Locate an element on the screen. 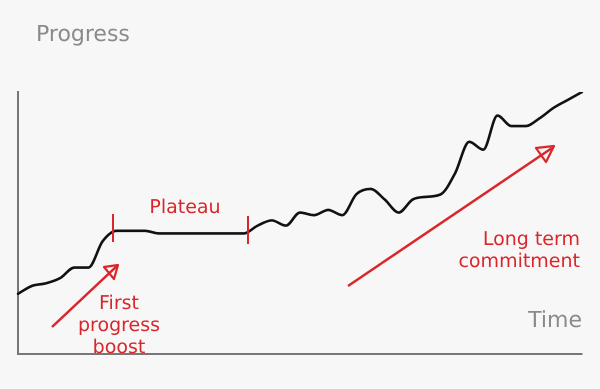 Image resolution: width=600 pixels, height=389 pixels. x-axis-title: Time is located at coordinates (555, 320).